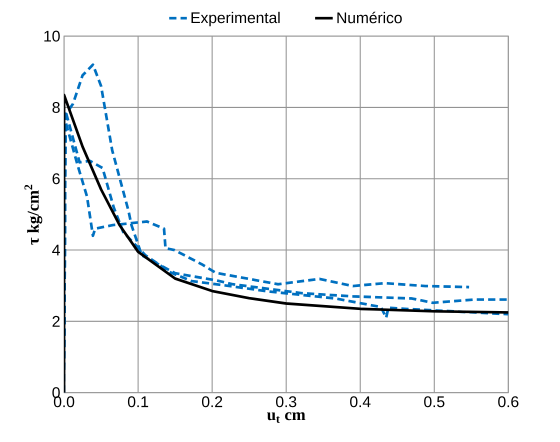  Describe the element at coordinates (52, 36) in the screenshot. I see `y-tick-label: 10` at that location.